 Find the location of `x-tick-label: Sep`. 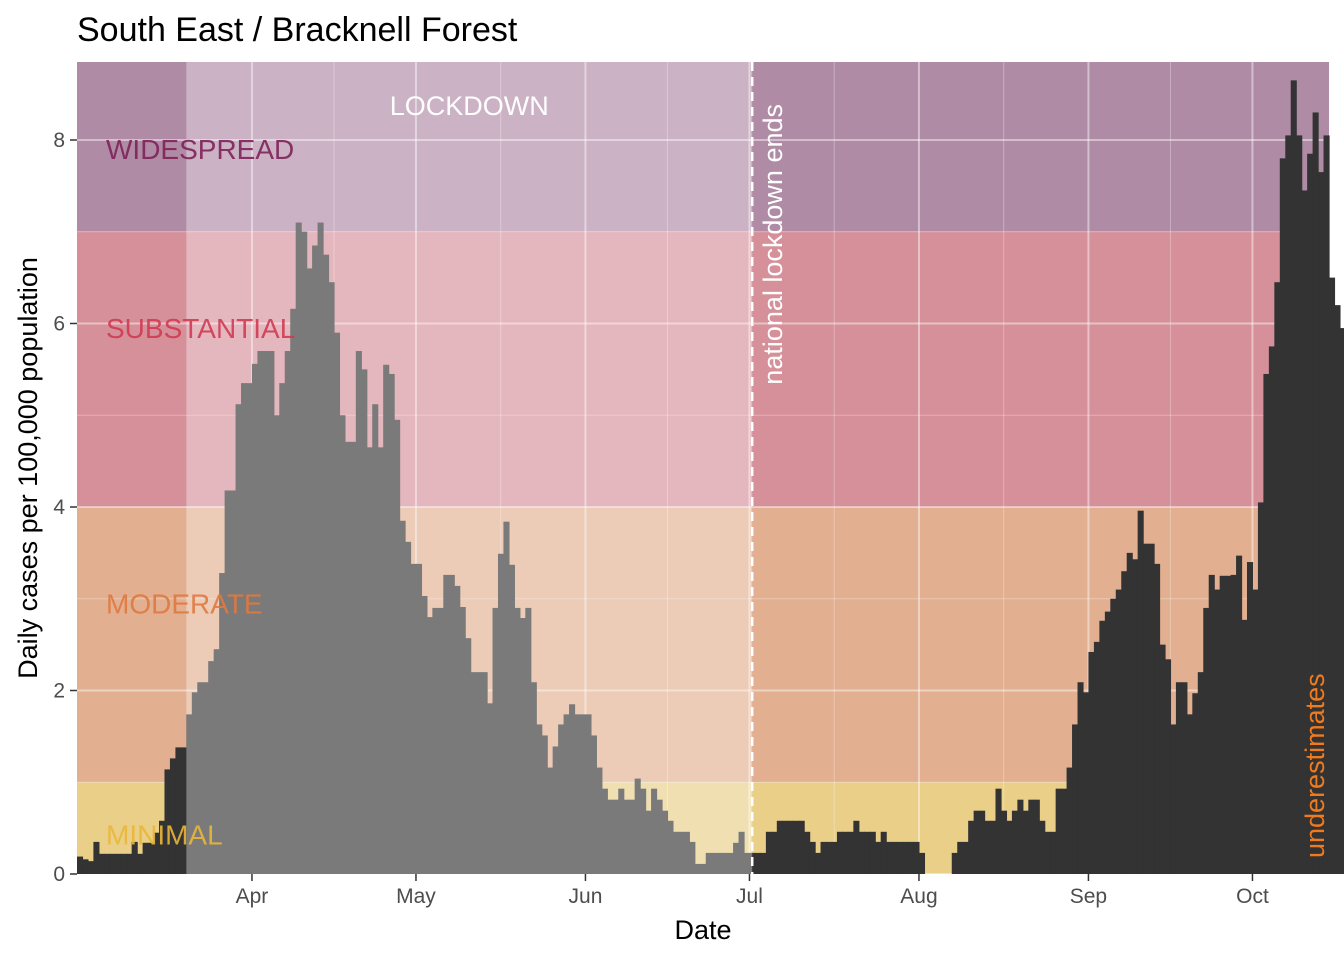

x-tick-label: Sep is located at coordinates (1088, 896).